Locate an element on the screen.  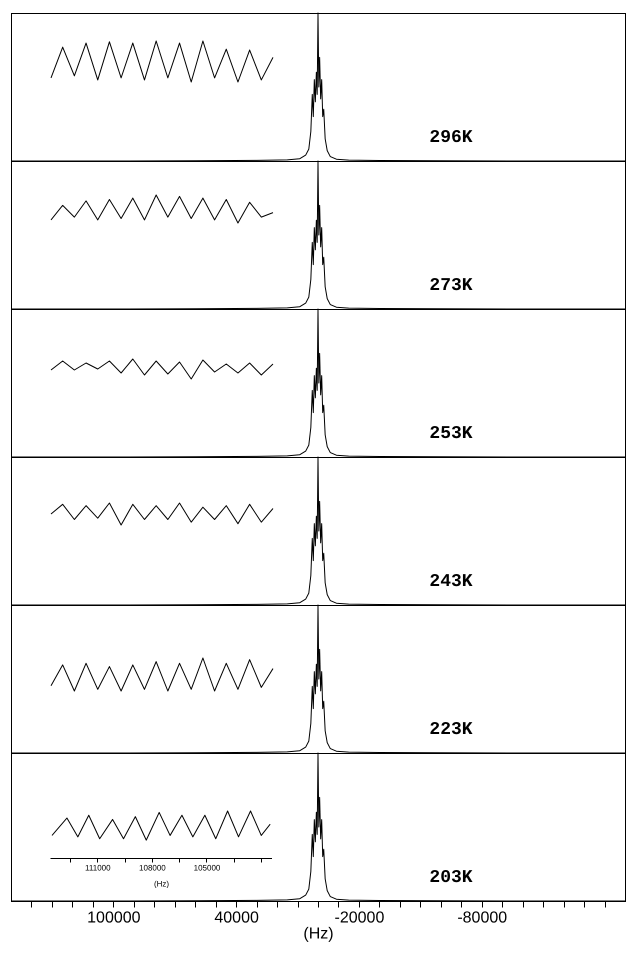
annotation: 203K is located at coordinates (451, 878).